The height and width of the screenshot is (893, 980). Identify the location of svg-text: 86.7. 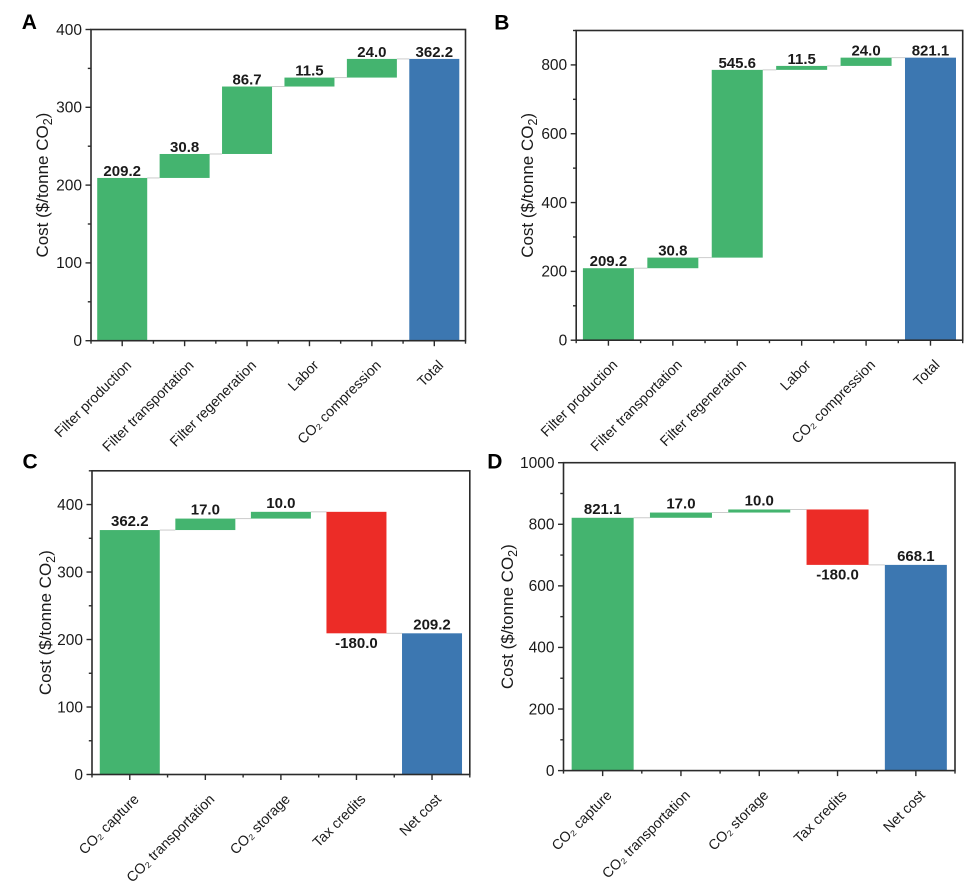
(246, 80).